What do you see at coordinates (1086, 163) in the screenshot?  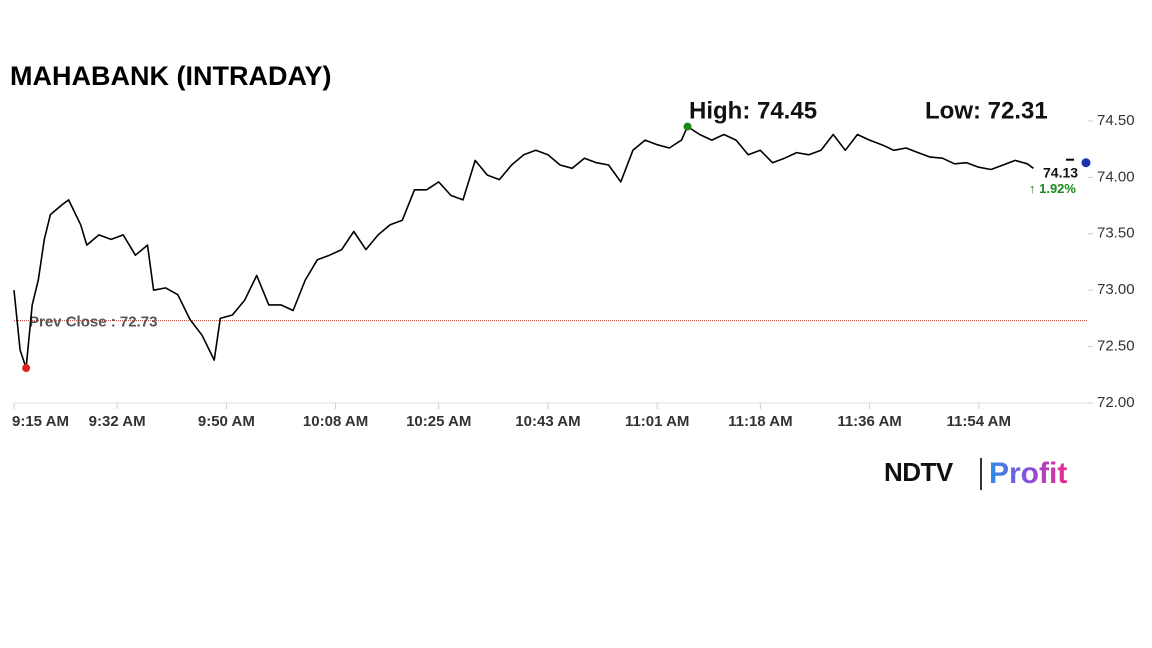 I see `last-marker` at bounding box center [1086, 163].